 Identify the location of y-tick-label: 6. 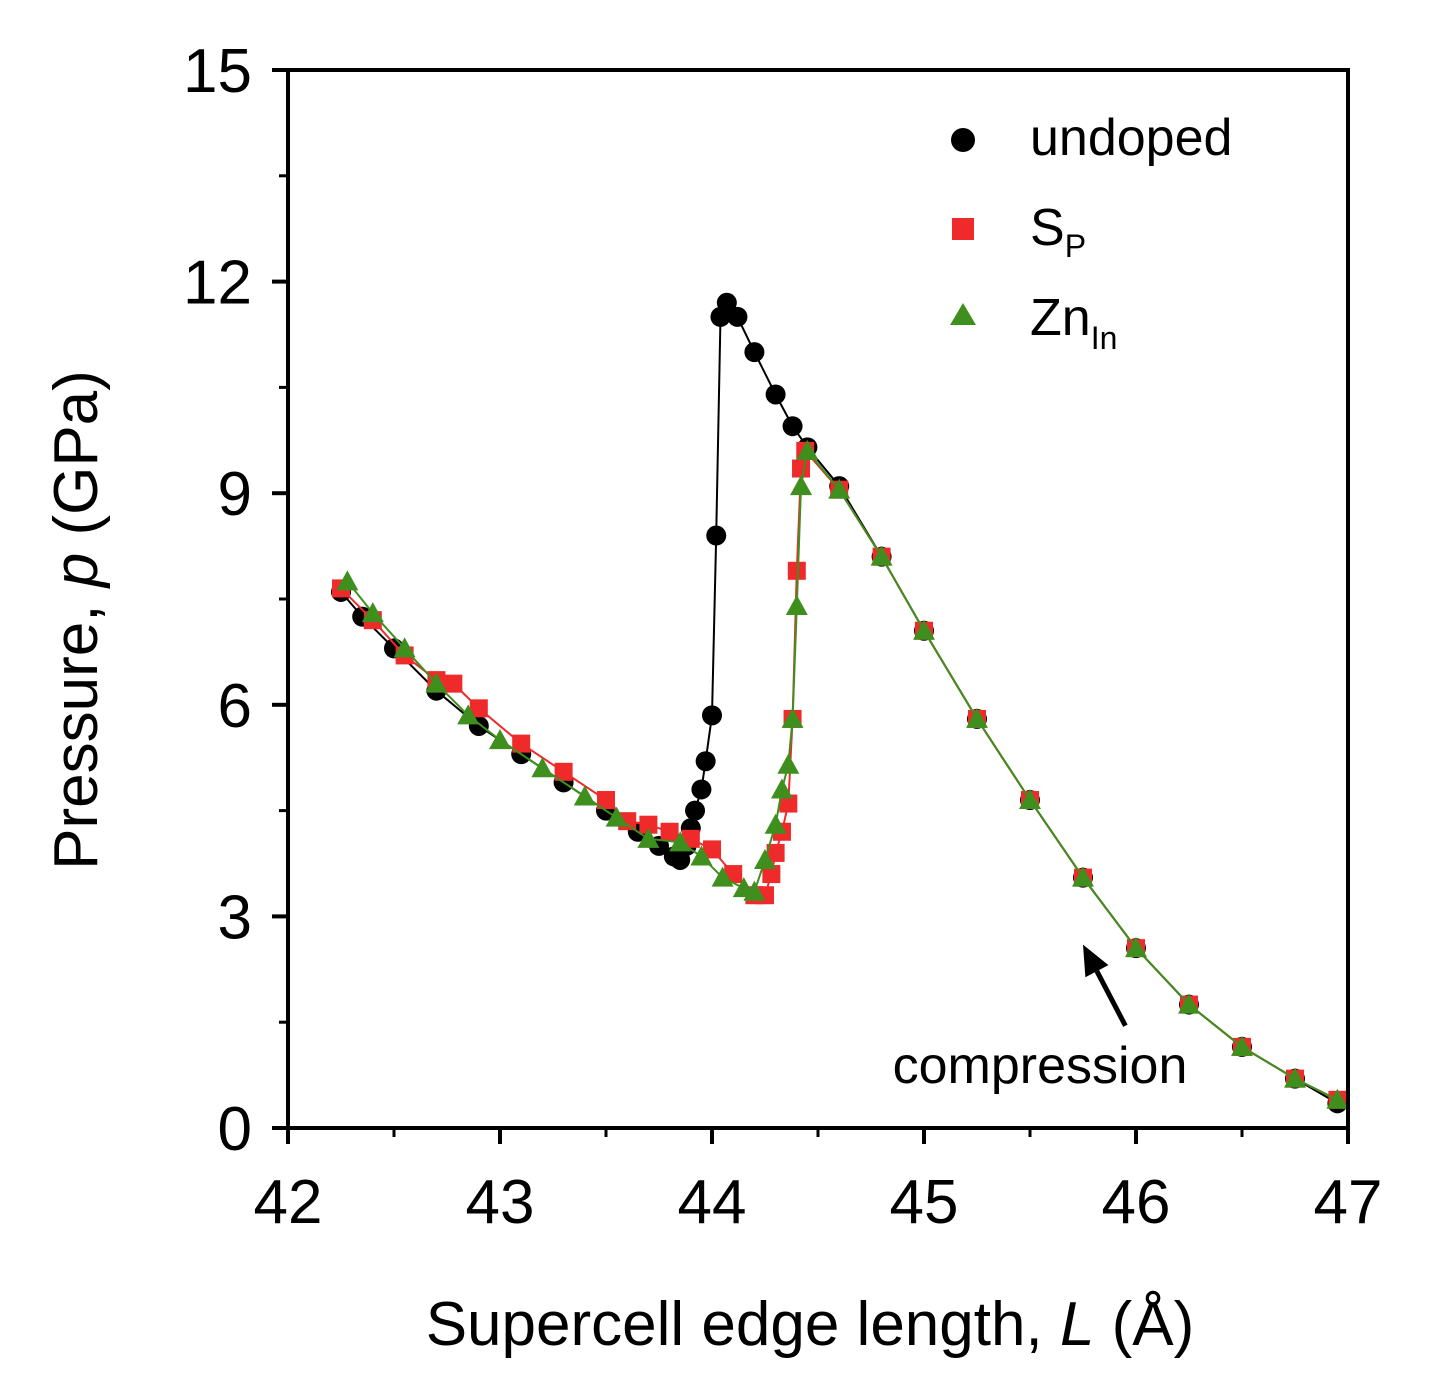
(235, 706).